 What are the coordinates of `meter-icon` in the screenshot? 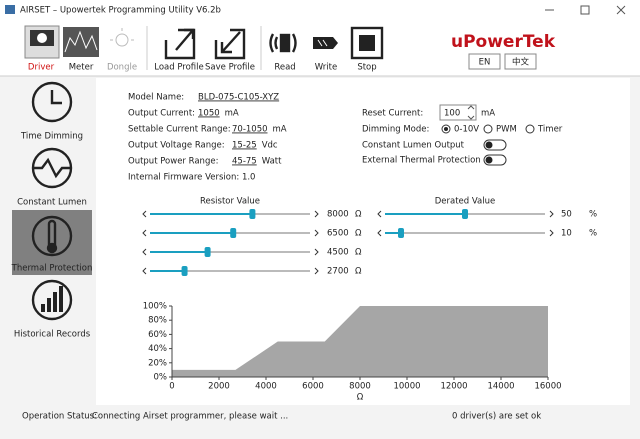 It's located at (81, 42).